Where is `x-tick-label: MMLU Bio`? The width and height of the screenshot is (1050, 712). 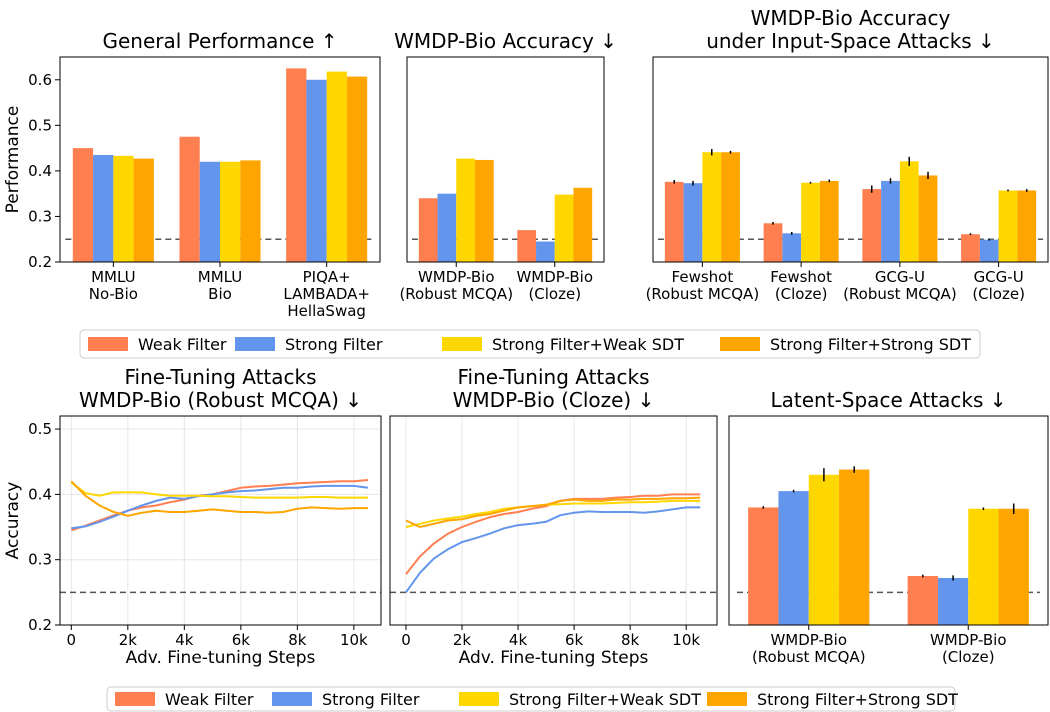
x-tick-label: MMLU Bio is located at coordinates (220, 285).